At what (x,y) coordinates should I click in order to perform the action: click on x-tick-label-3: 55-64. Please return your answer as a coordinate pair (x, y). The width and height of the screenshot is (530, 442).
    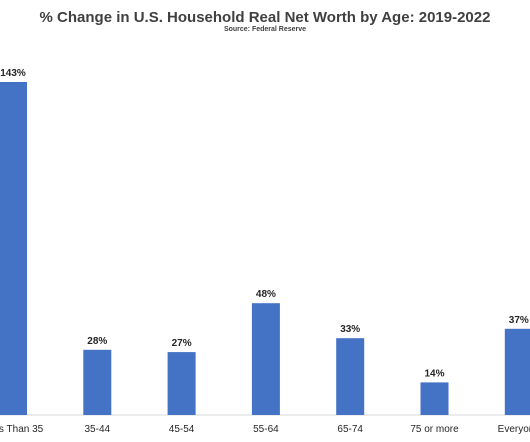
    Looking at the image, I should click on (266, 429).